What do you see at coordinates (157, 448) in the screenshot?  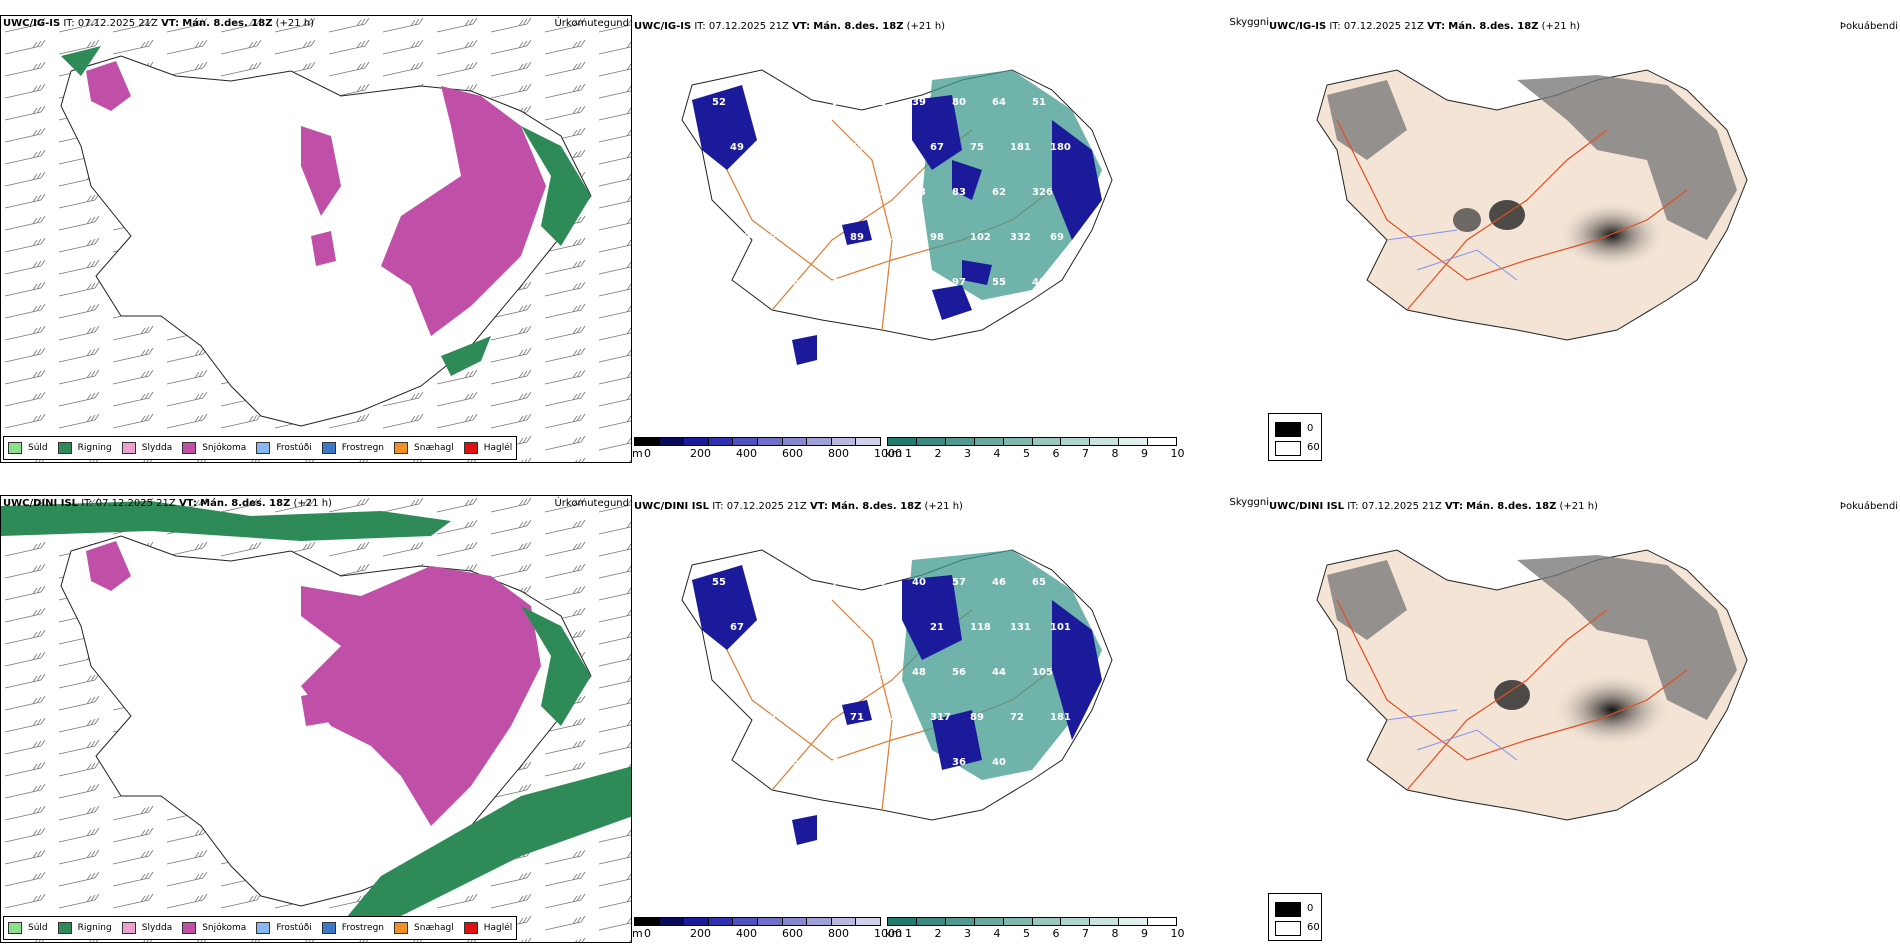 I see `legend-label: Slydda` at bounding box center [157, 448].